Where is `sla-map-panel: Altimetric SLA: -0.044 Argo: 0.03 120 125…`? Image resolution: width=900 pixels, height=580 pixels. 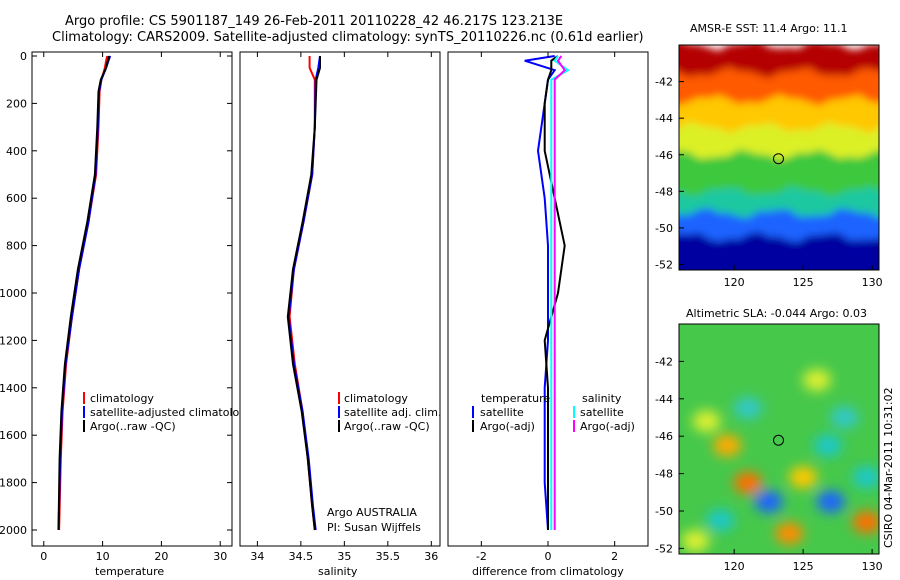 sla-map-panel: Altimetric SLA: -0.044 Argo: 0.03 120 125… is located at coordinates (769, 440).